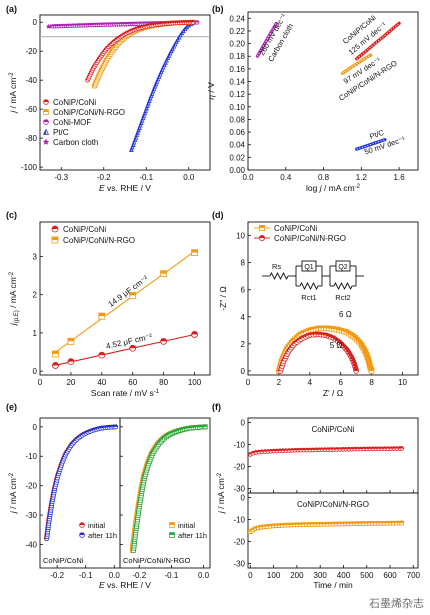 This screenshot has height=615, width=430. I want to click on x-tick-label: -0.2, so click(139, 575).